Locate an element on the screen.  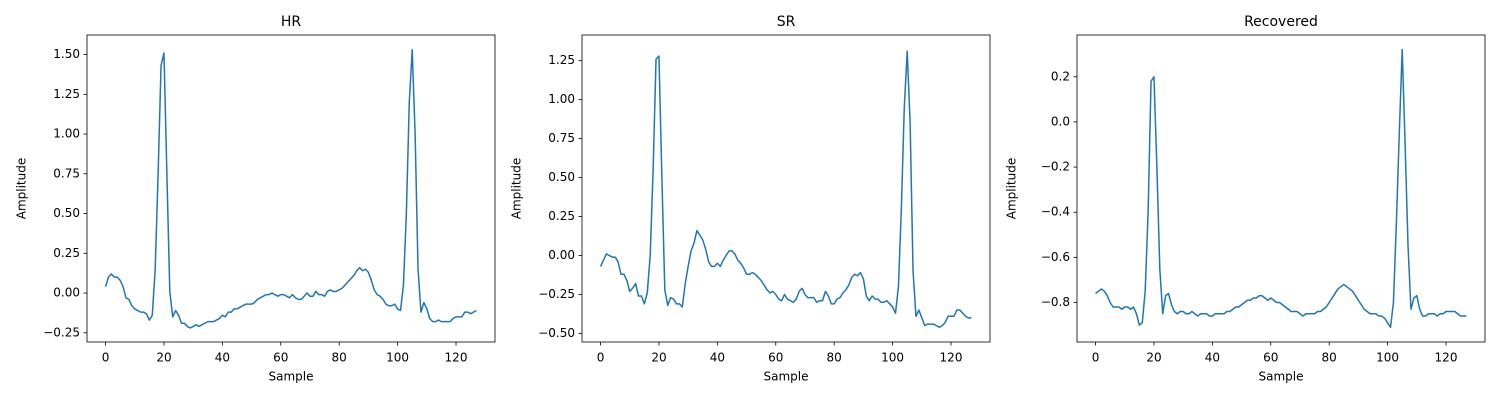
y-tick-label: 1.50 is located at coordinates (66, 54).